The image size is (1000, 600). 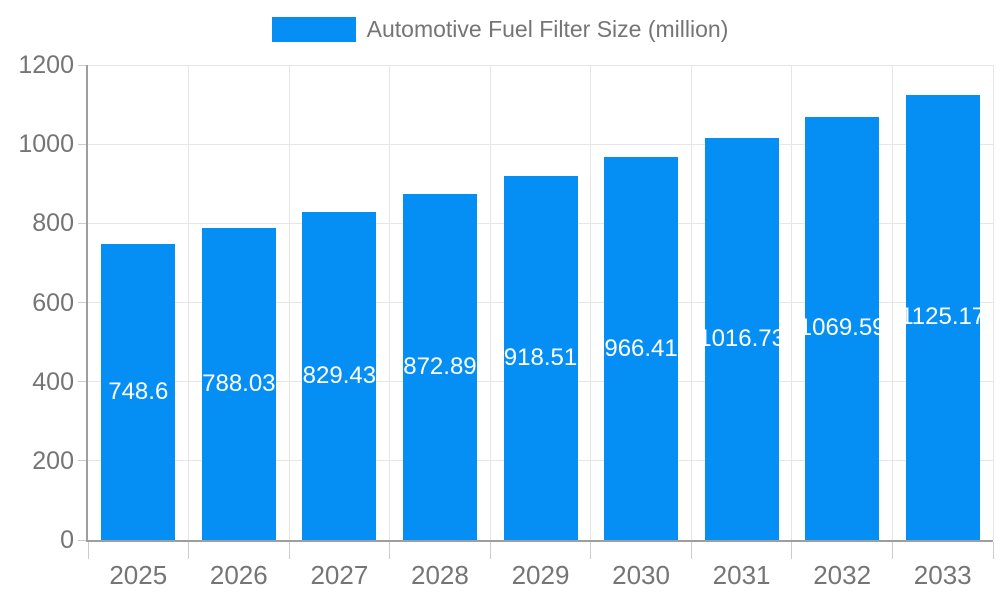 What do you see at coordinates (547, 29) in the screenshot?
I see `legend-label: Automotive Fuel Filter Size (million)` at bounding box center [547, 29].